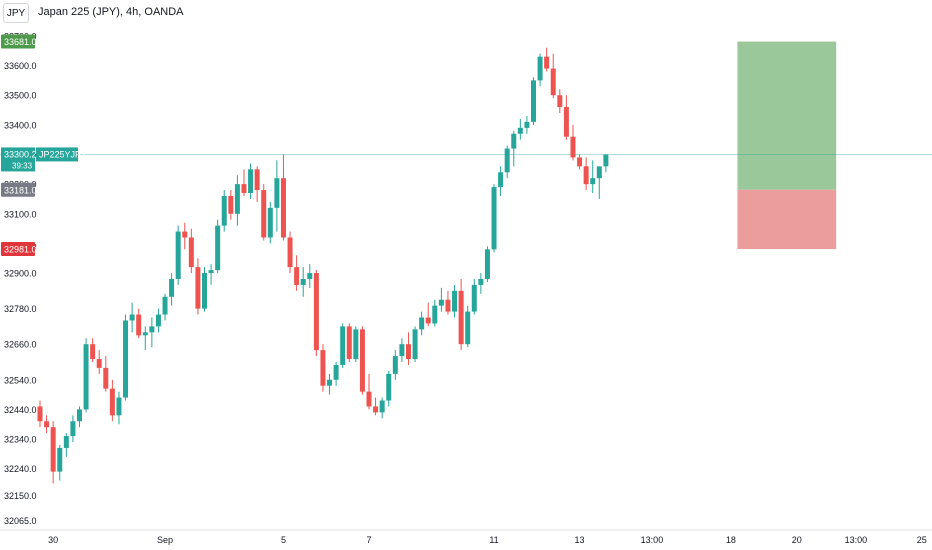 This screenshot has width=932, height=550. What do you see at coordinates (20, 410) in the screenshot?
I see `y-tick-label: 32440.0` at bounding box center [20, 410].